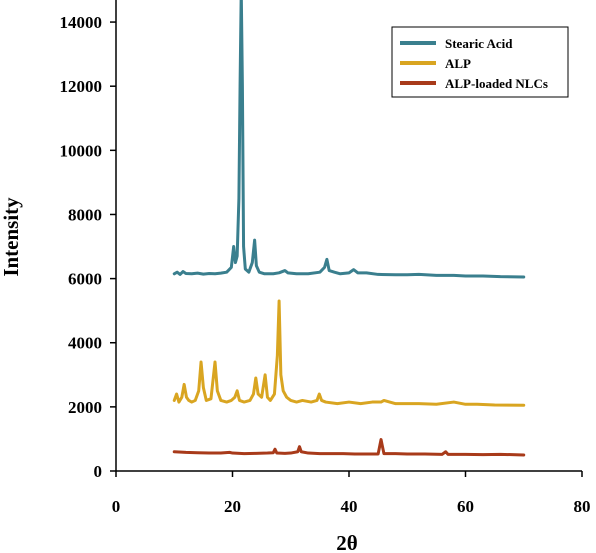 The width and height of the screenshot is (596, 553). Describe the element at coordinates (11, 237) in the screenshot. I see `y-axis-title: Intensity` at that location.